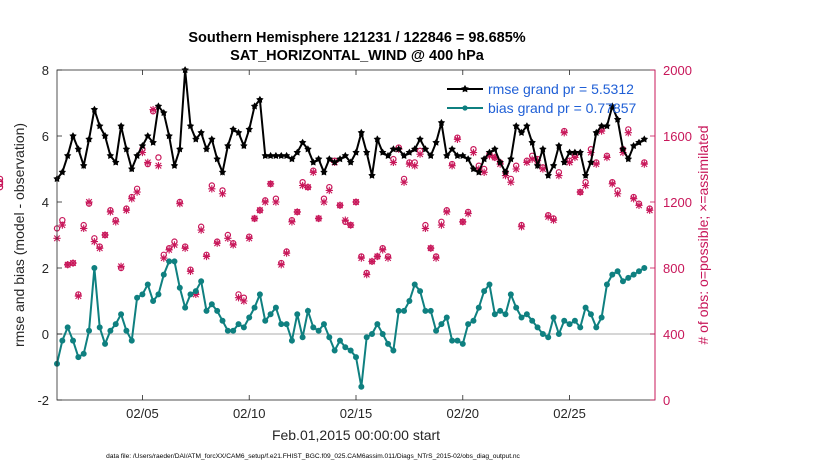  Describe the element at coordinates (45, 334) in the screenshot. I see `y-left-tick-label: 0` at that location.